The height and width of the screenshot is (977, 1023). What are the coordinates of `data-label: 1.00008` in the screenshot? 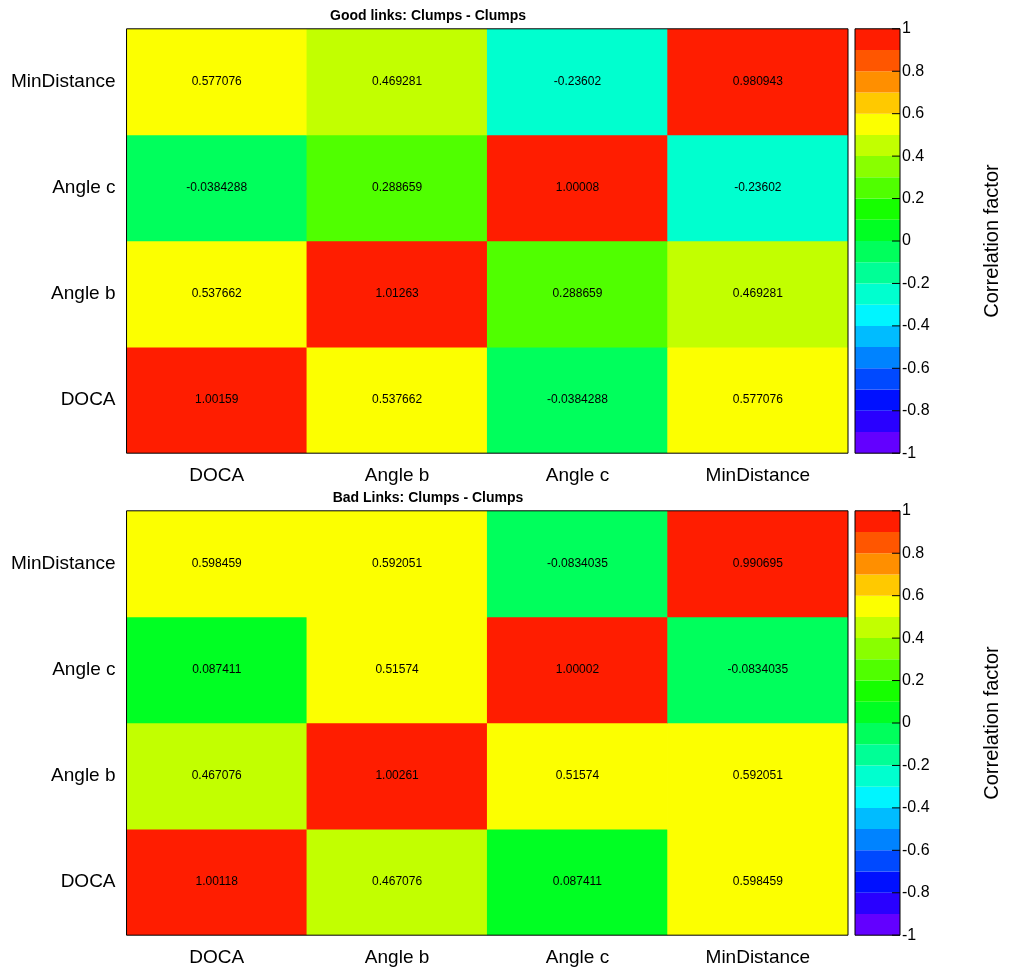 It's located at (577, 187).